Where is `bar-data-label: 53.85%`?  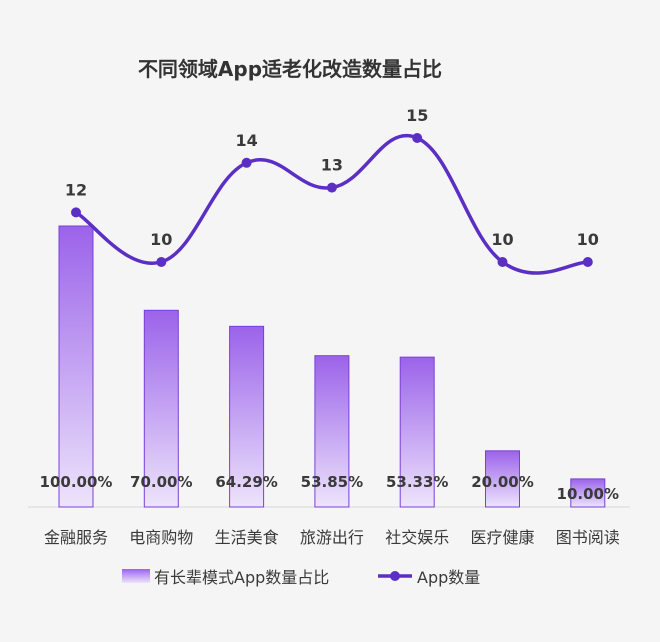 bar-data-label: 53.85% is located at coordinates (332, 482).